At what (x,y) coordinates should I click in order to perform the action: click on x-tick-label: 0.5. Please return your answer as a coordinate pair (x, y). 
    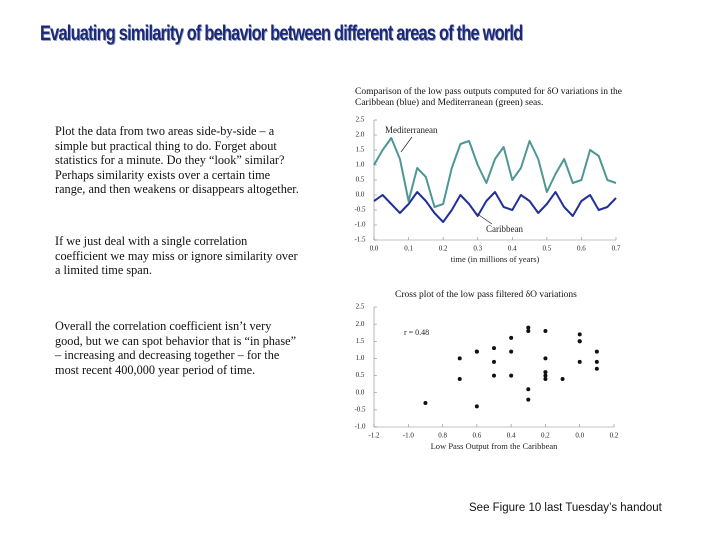
    Looking at the image, I should click on (546, 249).